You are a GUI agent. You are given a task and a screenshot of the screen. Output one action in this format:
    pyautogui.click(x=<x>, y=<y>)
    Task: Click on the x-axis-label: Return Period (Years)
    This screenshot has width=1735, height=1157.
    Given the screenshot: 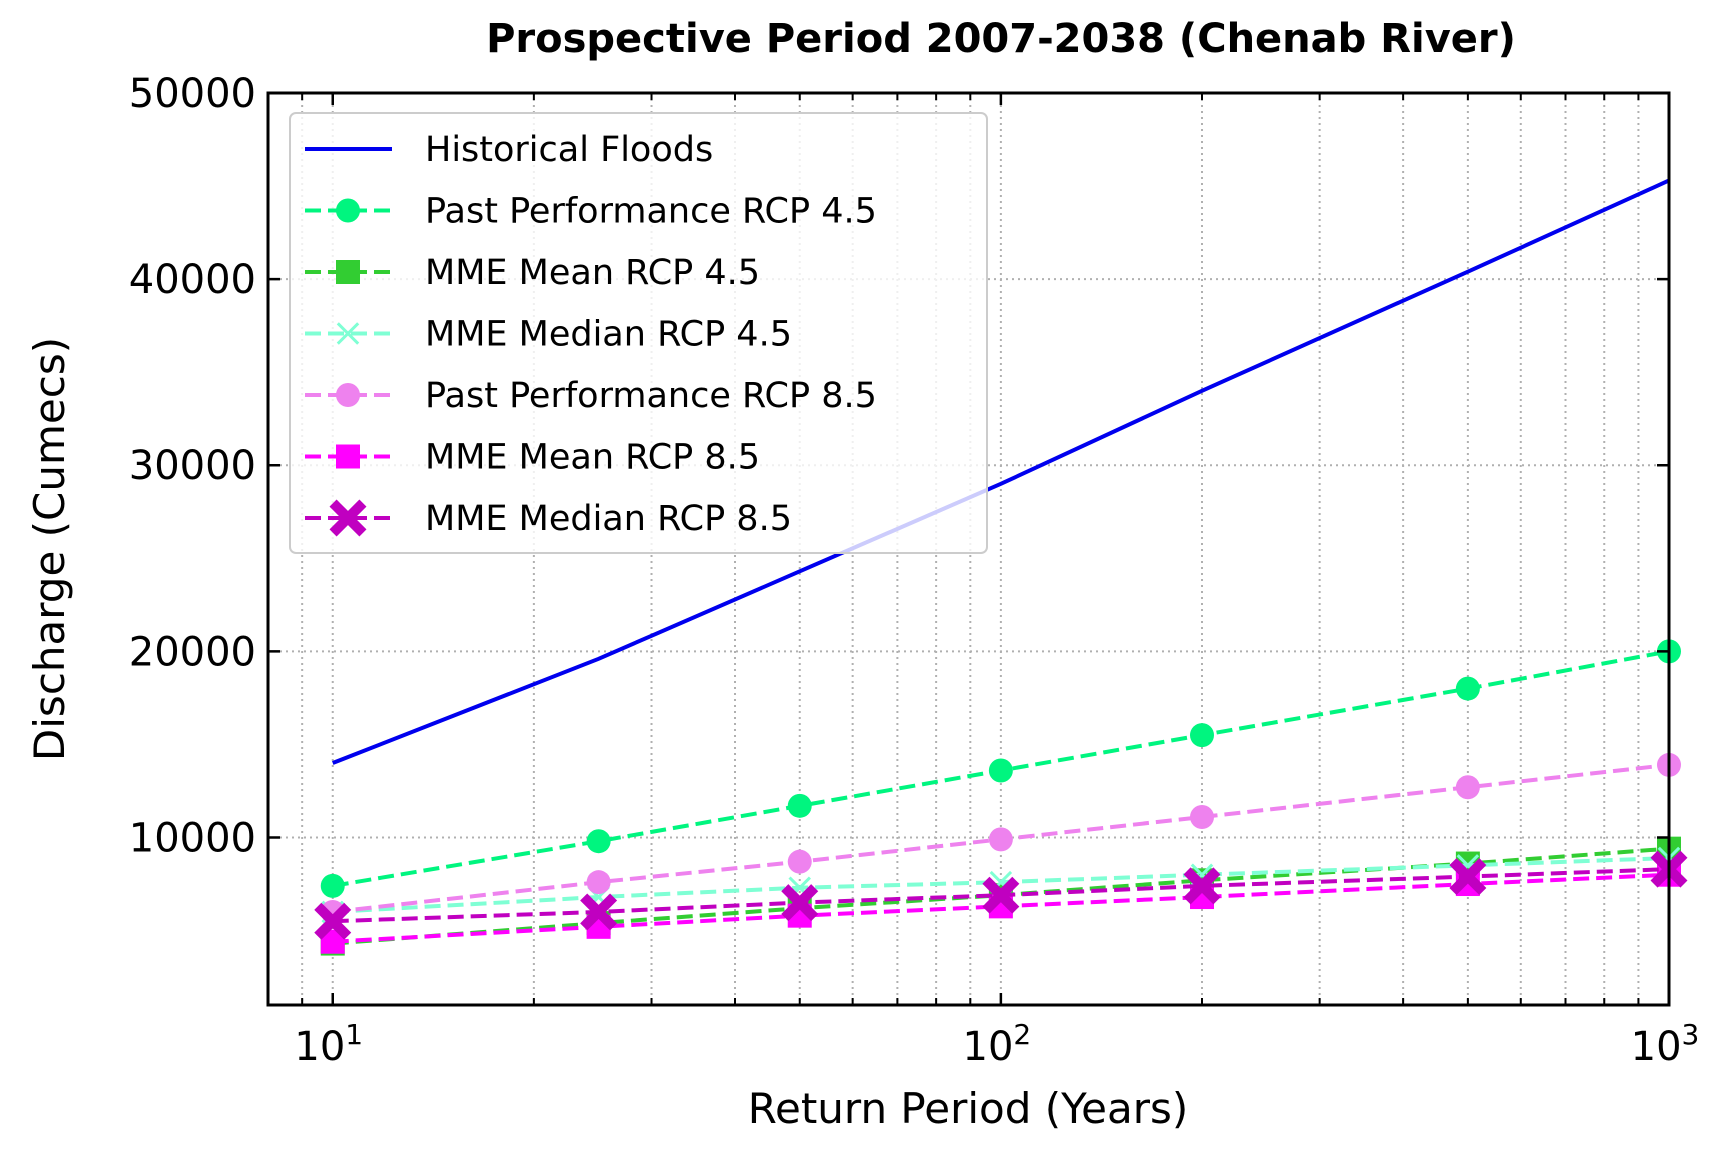 What is the action you would take?
    pyautogui.click(x=968, y=1108)
    